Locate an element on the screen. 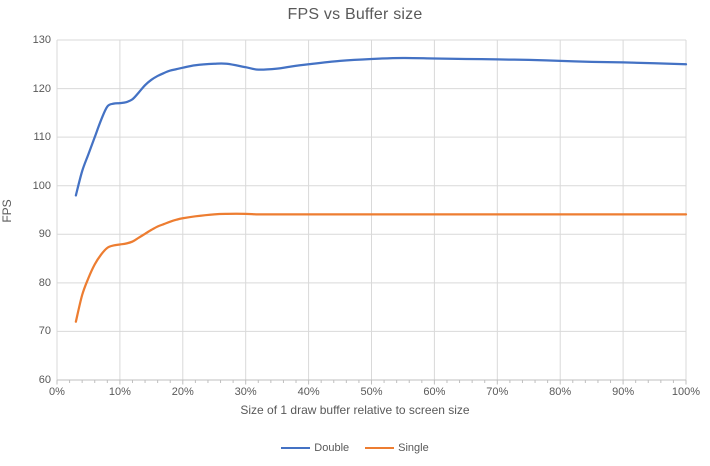 This screenshot has height=466, width=710. x-tick-label: 50% is located at coordinates (371, 392).